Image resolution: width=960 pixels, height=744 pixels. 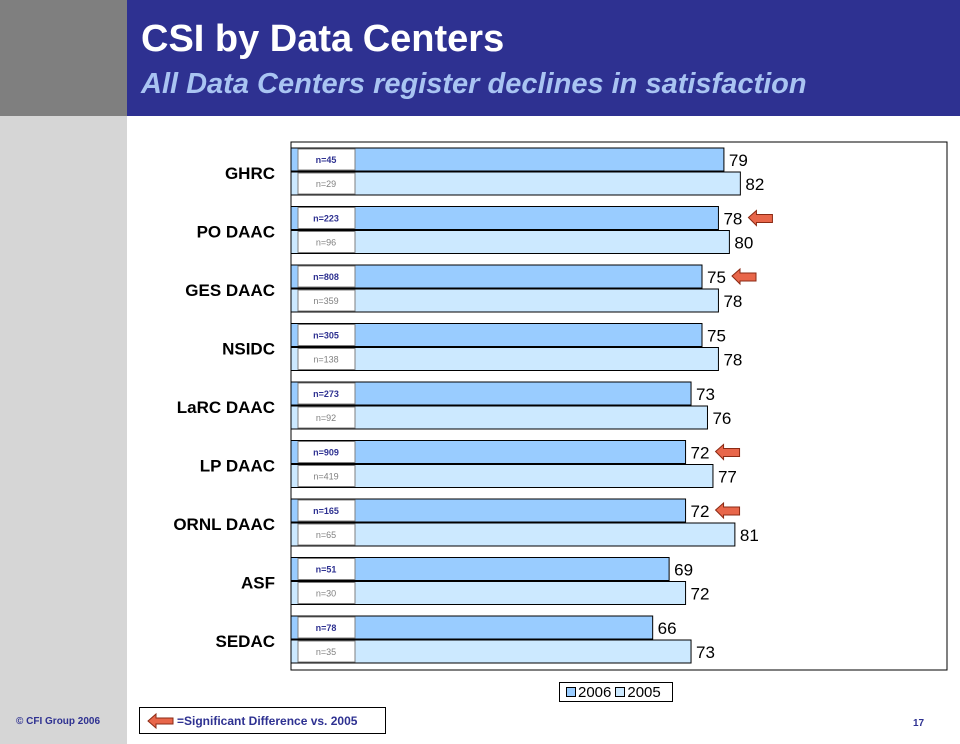 What do you see at coordinates (738, 160) in the screenshot?
I see `value-label-2006-ghrc: 79` at bounding box center [738, 160].